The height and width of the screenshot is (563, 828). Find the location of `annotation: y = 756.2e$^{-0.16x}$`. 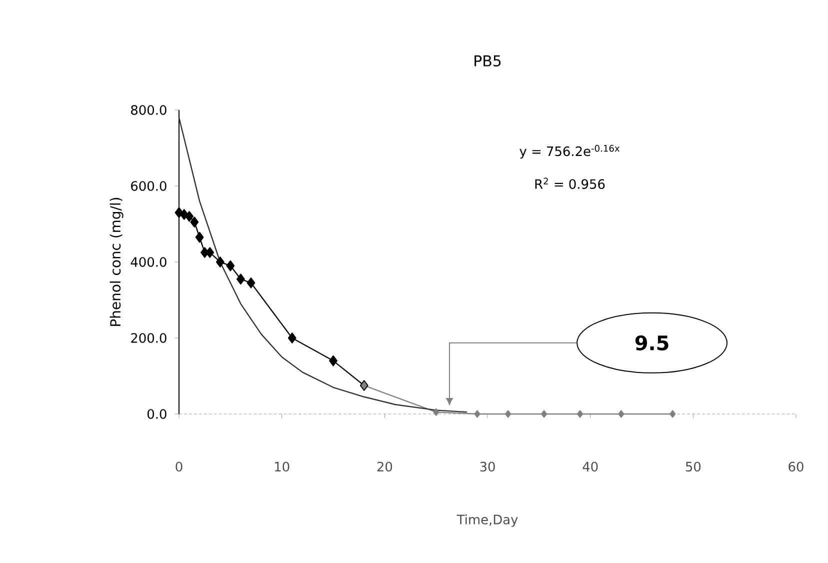

annotation: y = 756.2e$^{-0.16x}$ is located at coordinates (570, 151).